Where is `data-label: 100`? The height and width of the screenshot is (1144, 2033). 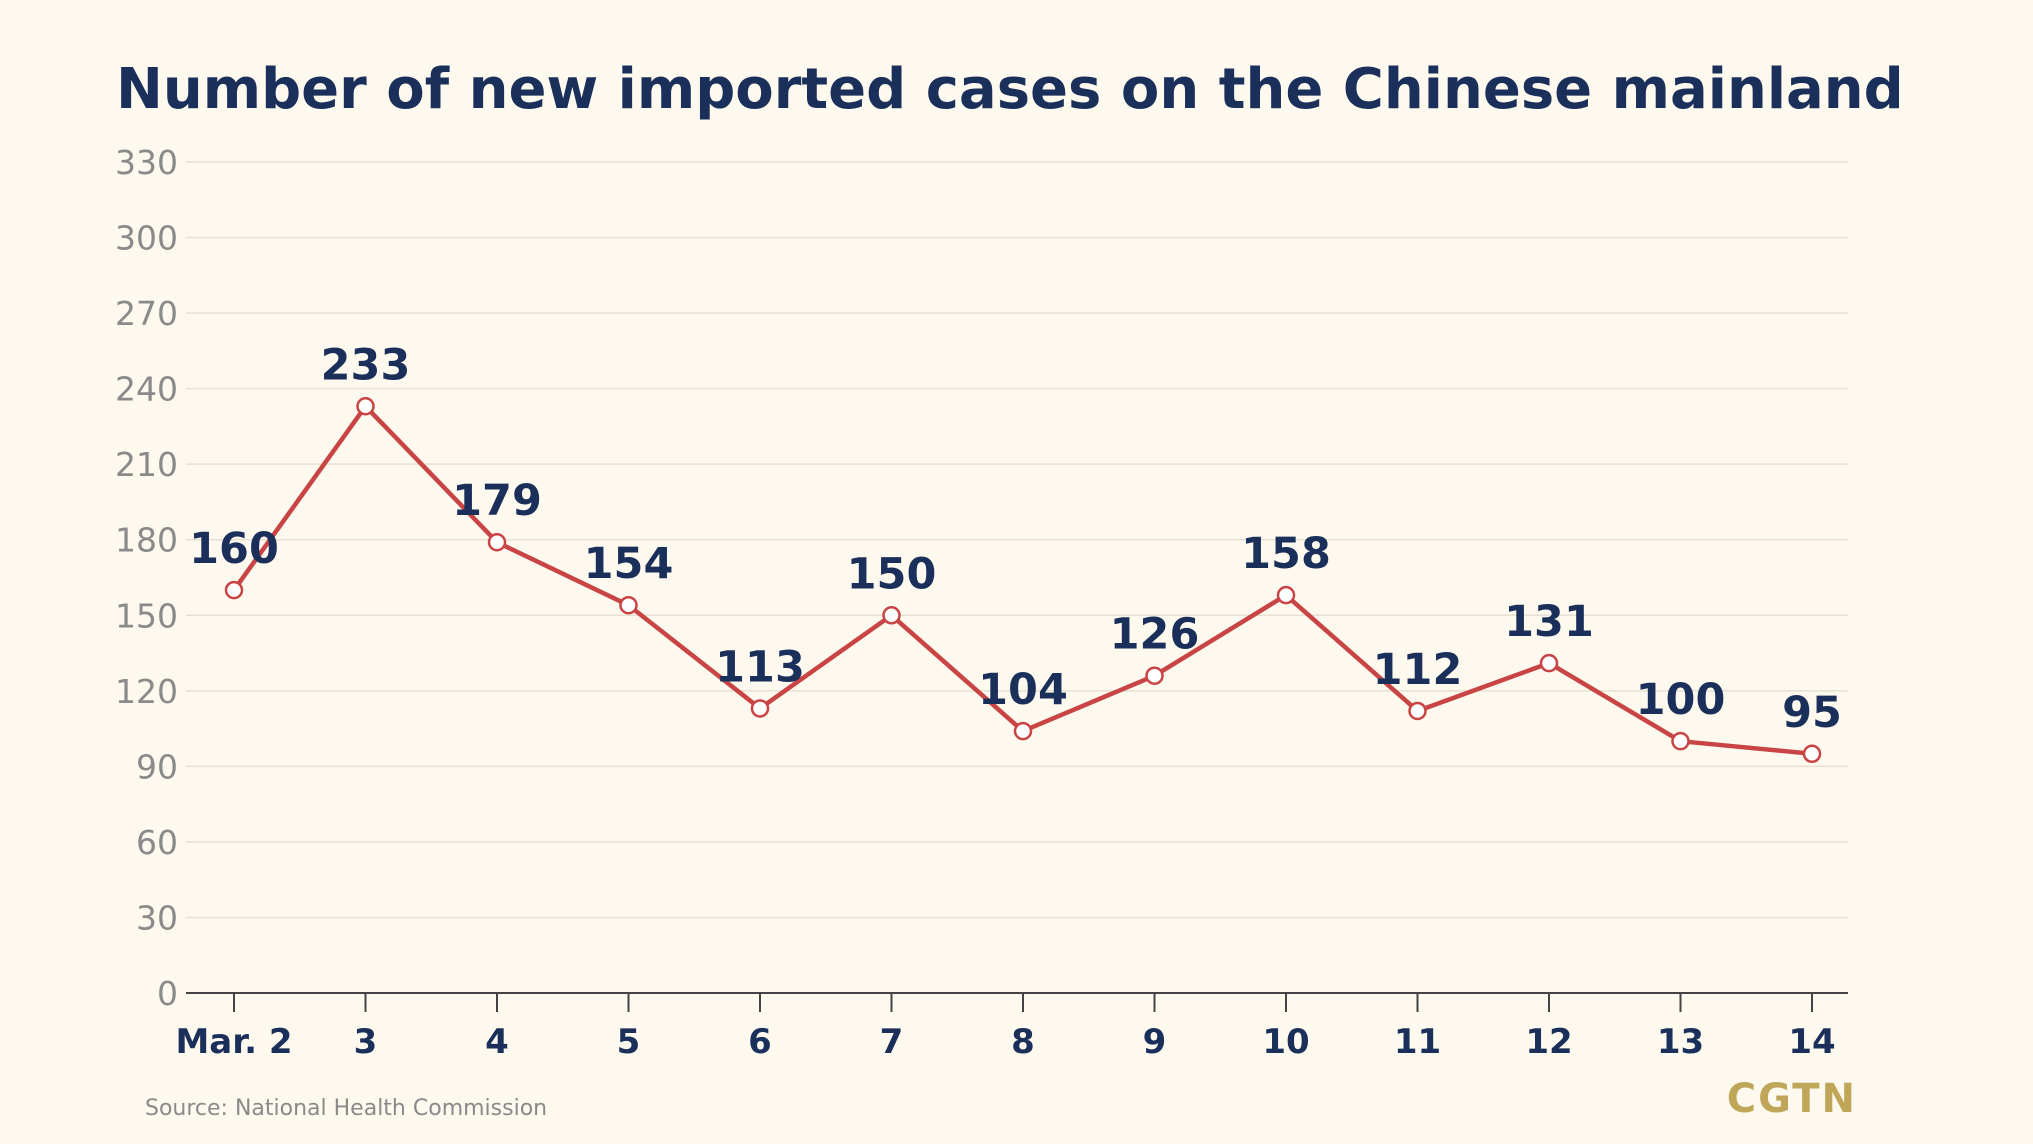 data-label: 100 is located at coordinates (1681, 700).